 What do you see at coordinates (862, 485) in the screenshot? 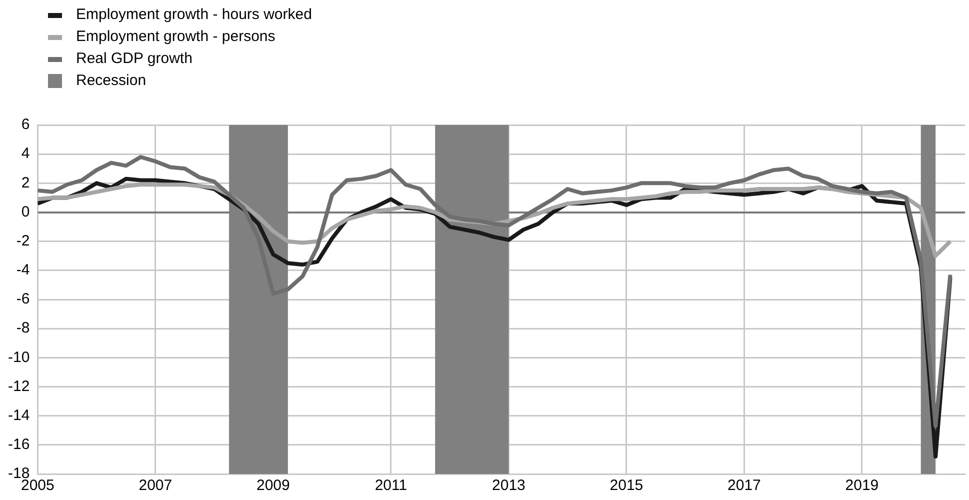
I see `x-tick-label: 2019` at bounding box center [862, 485].